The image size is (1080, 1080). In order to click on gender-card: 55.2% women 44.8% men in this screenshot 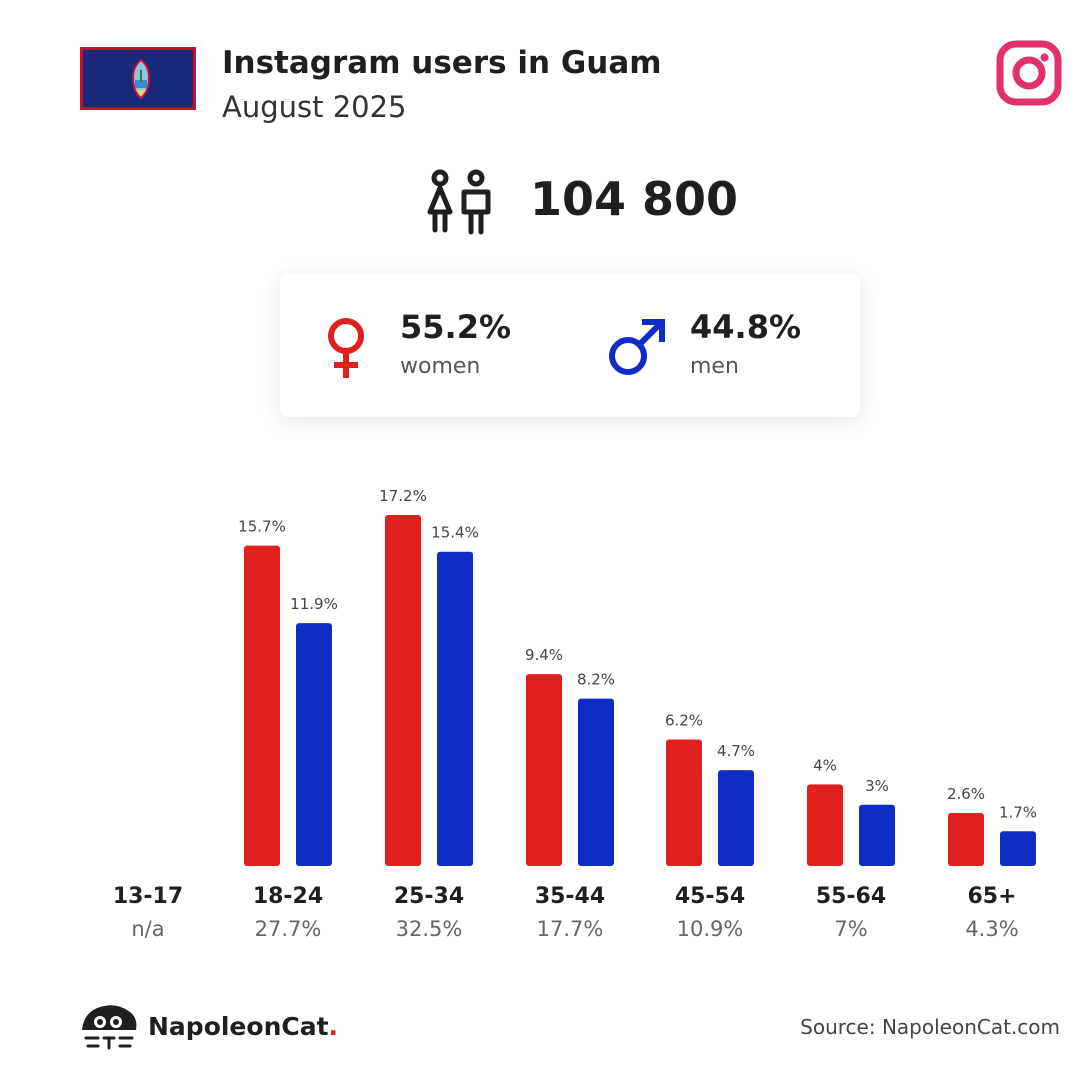, I will do `click(570, 345)`.